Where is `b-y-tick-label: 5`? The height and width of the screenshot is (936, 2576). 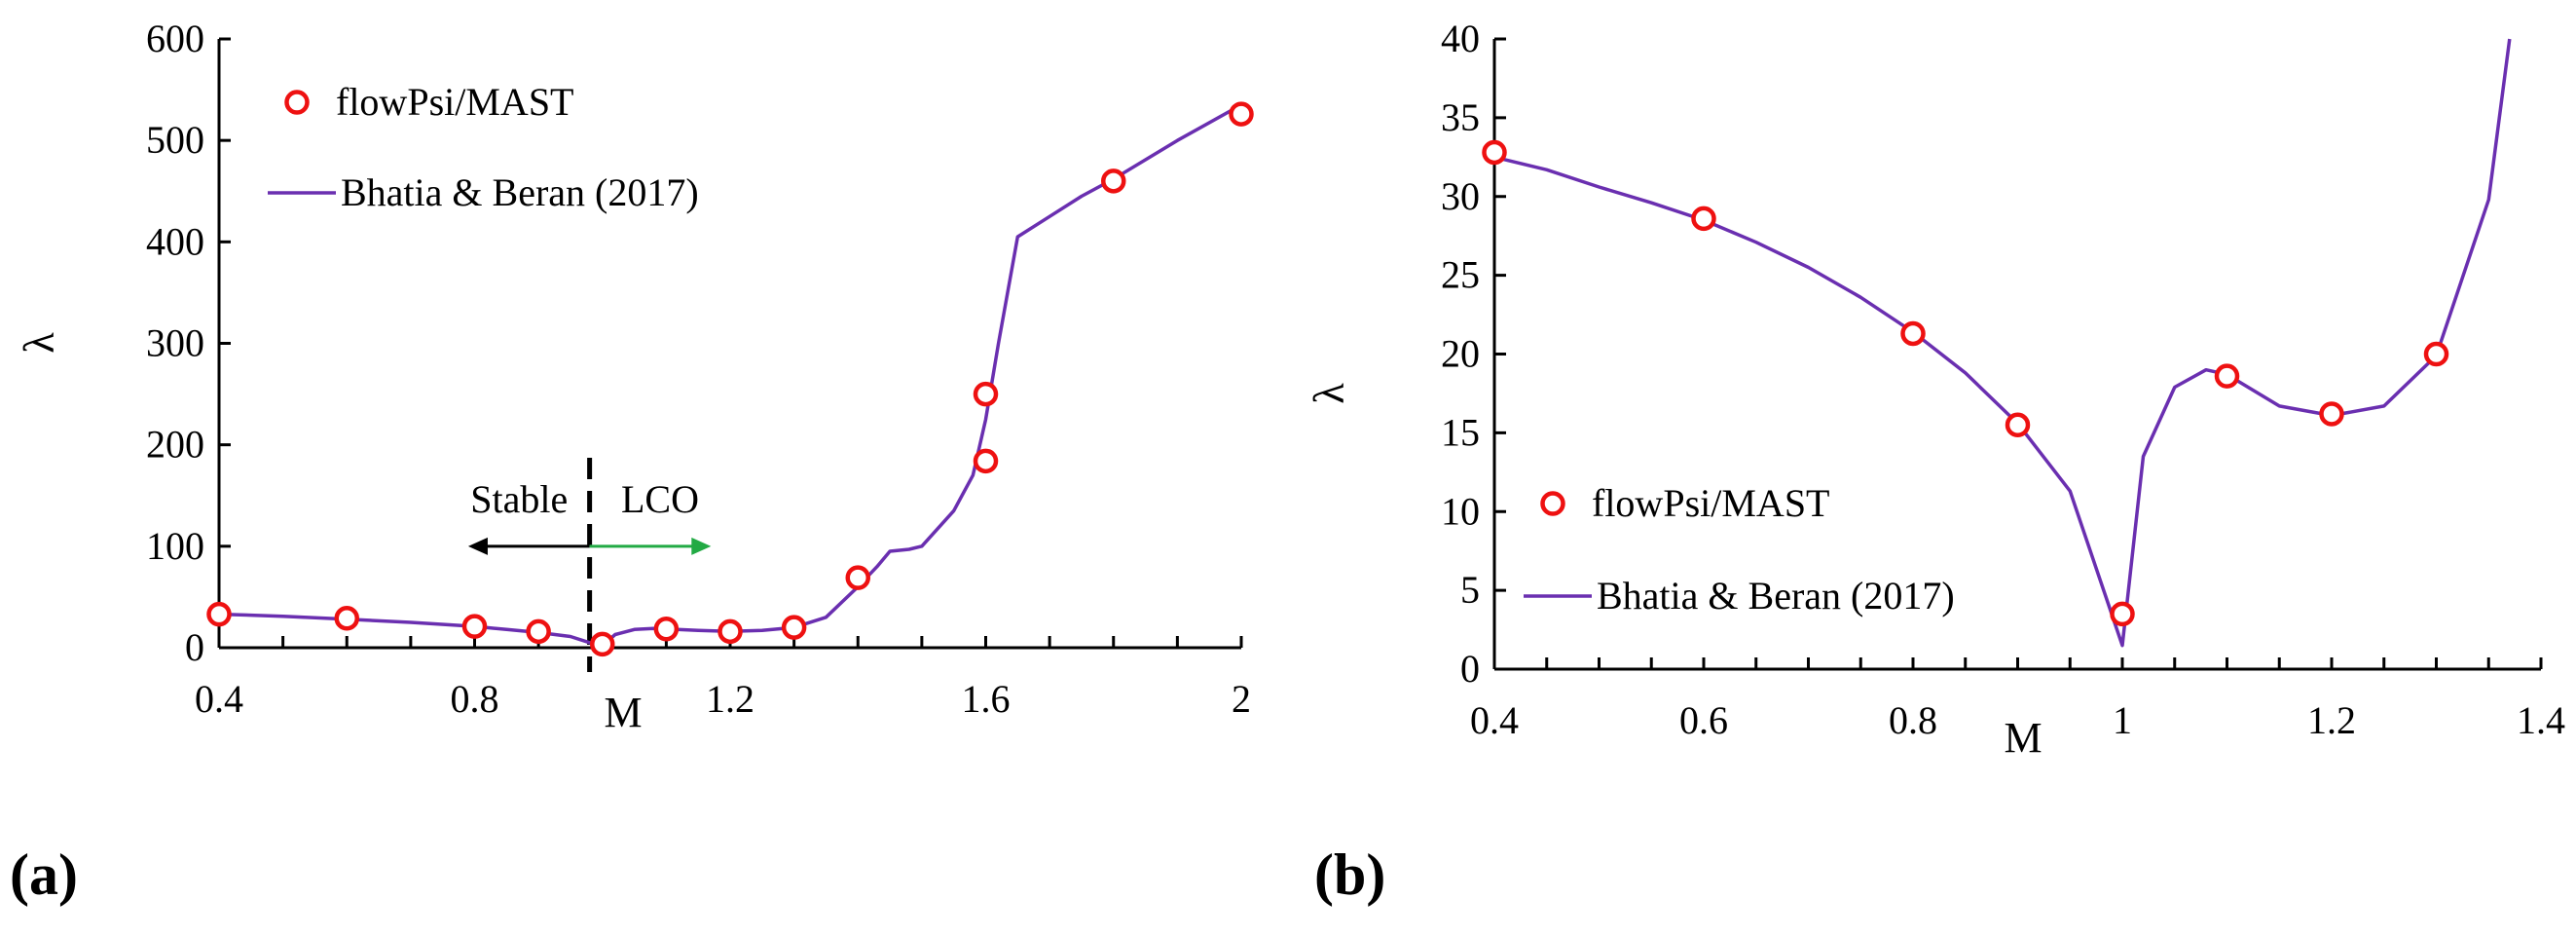
b-y-tick-label: 5 is located at coordinates (1470, 590).